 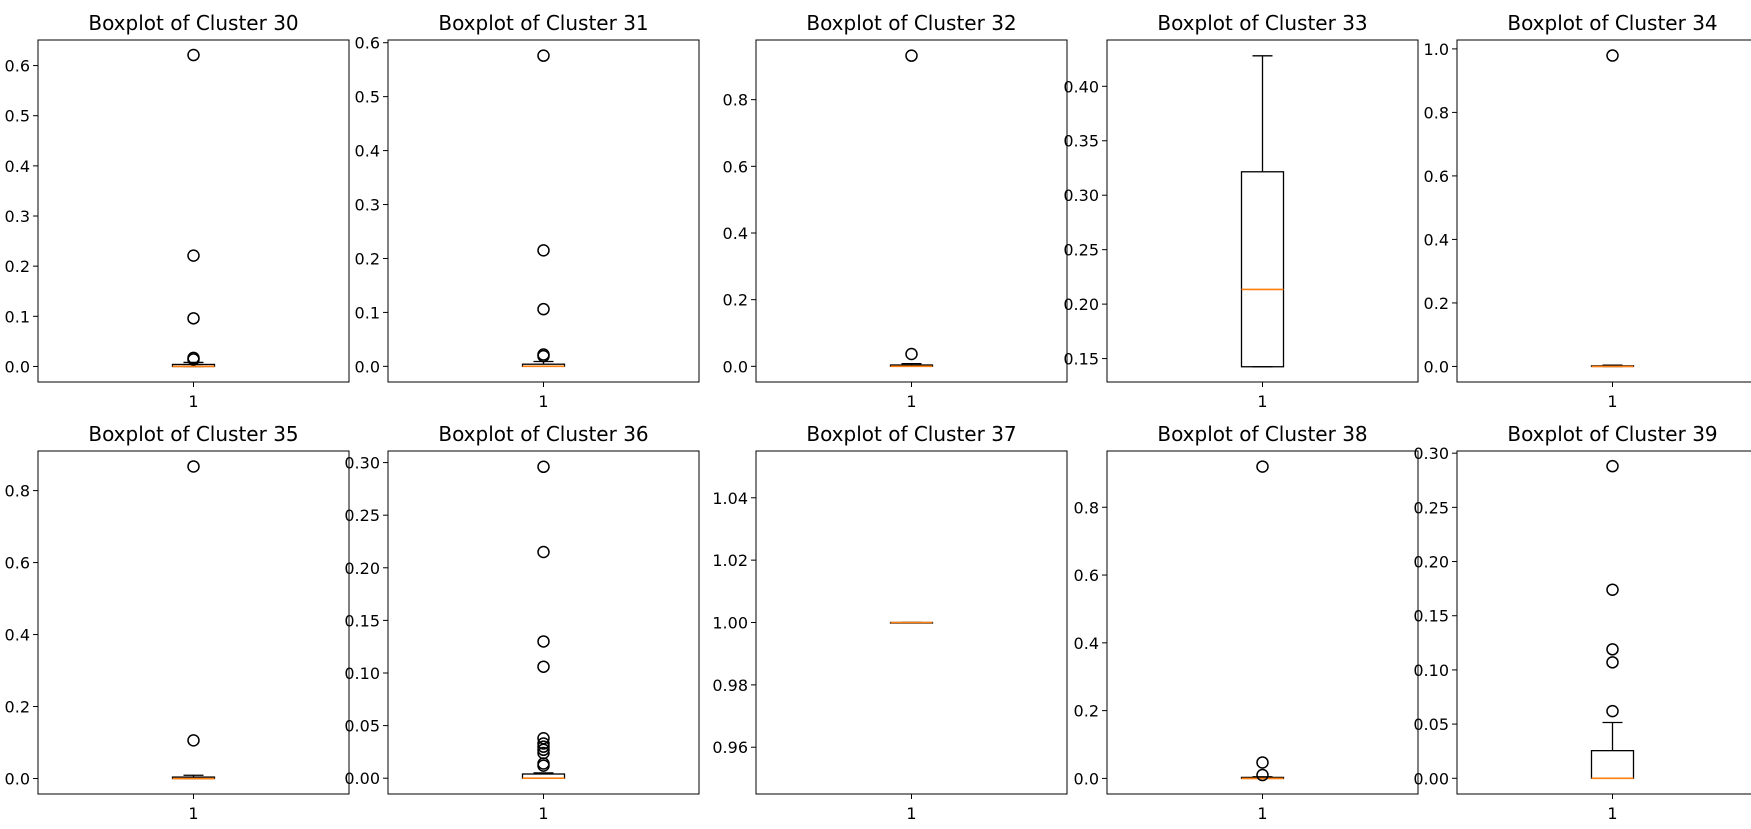 What do you see at coordinates (730, 498) in the screenshot?
I see `y-tick-label: 1.04` at bounding box center [730, 498].